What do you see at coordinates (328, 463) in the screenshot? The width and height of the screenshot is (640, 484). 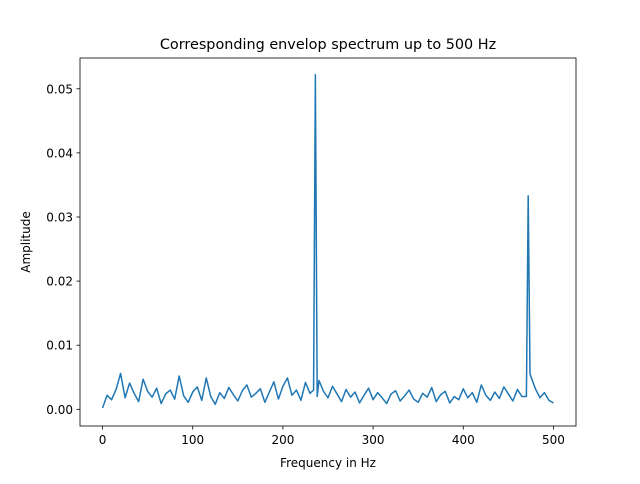 I see `x-axis-label: Frequency in Hz` at bounding box center [328, 463].